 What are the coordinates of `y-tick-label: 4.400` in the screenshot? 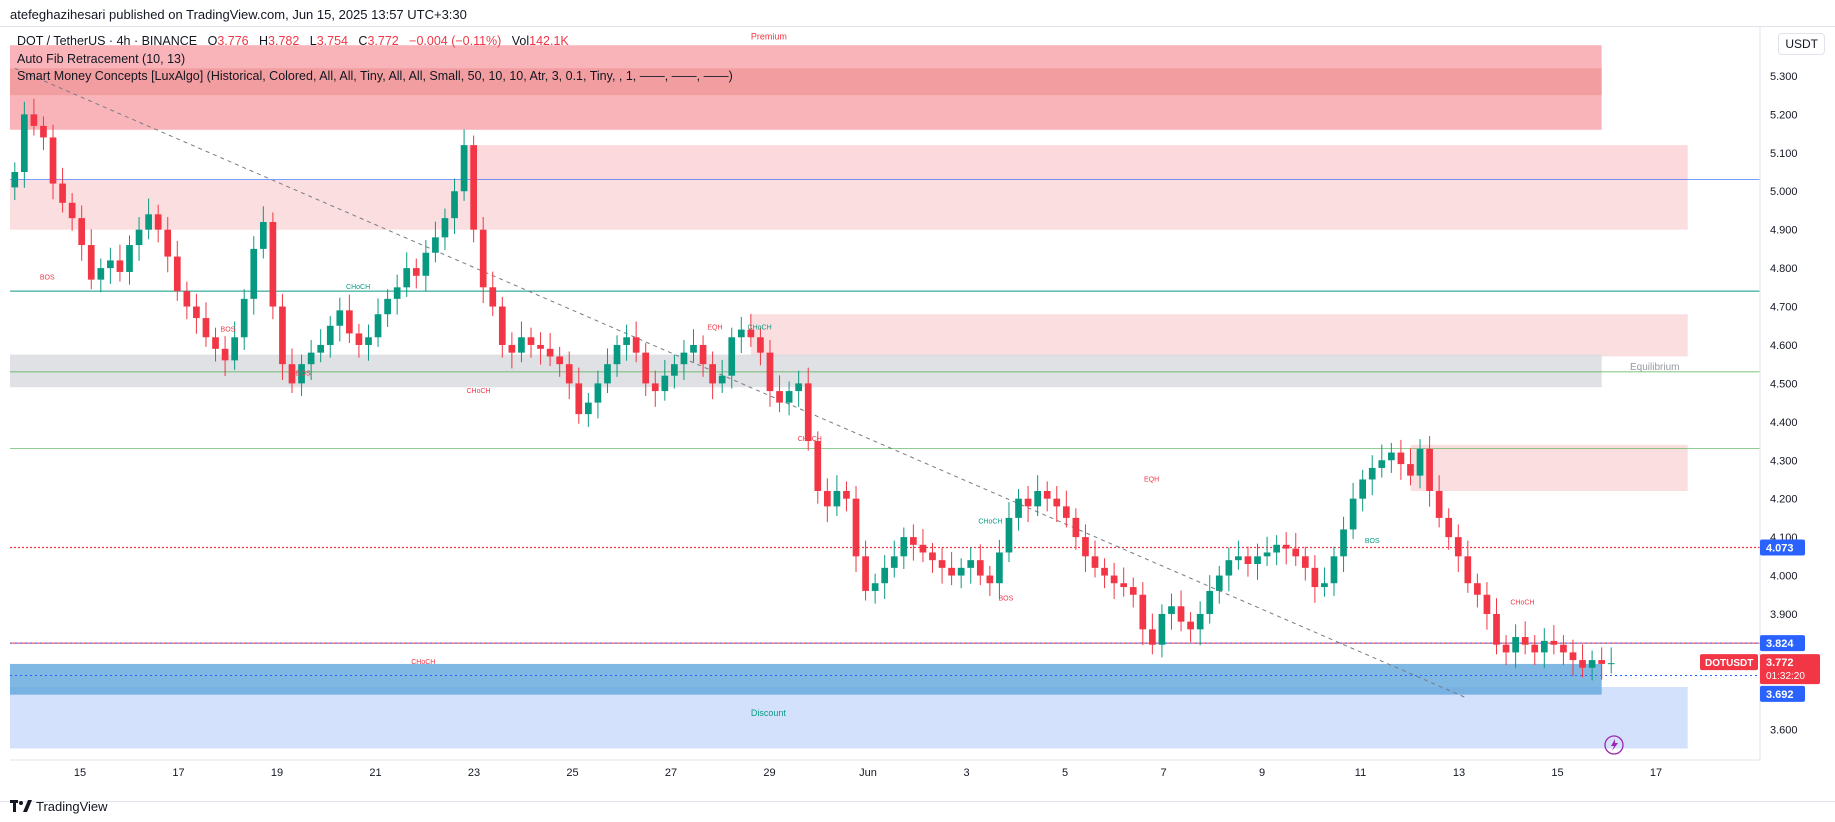 It's located at (1784, 423).